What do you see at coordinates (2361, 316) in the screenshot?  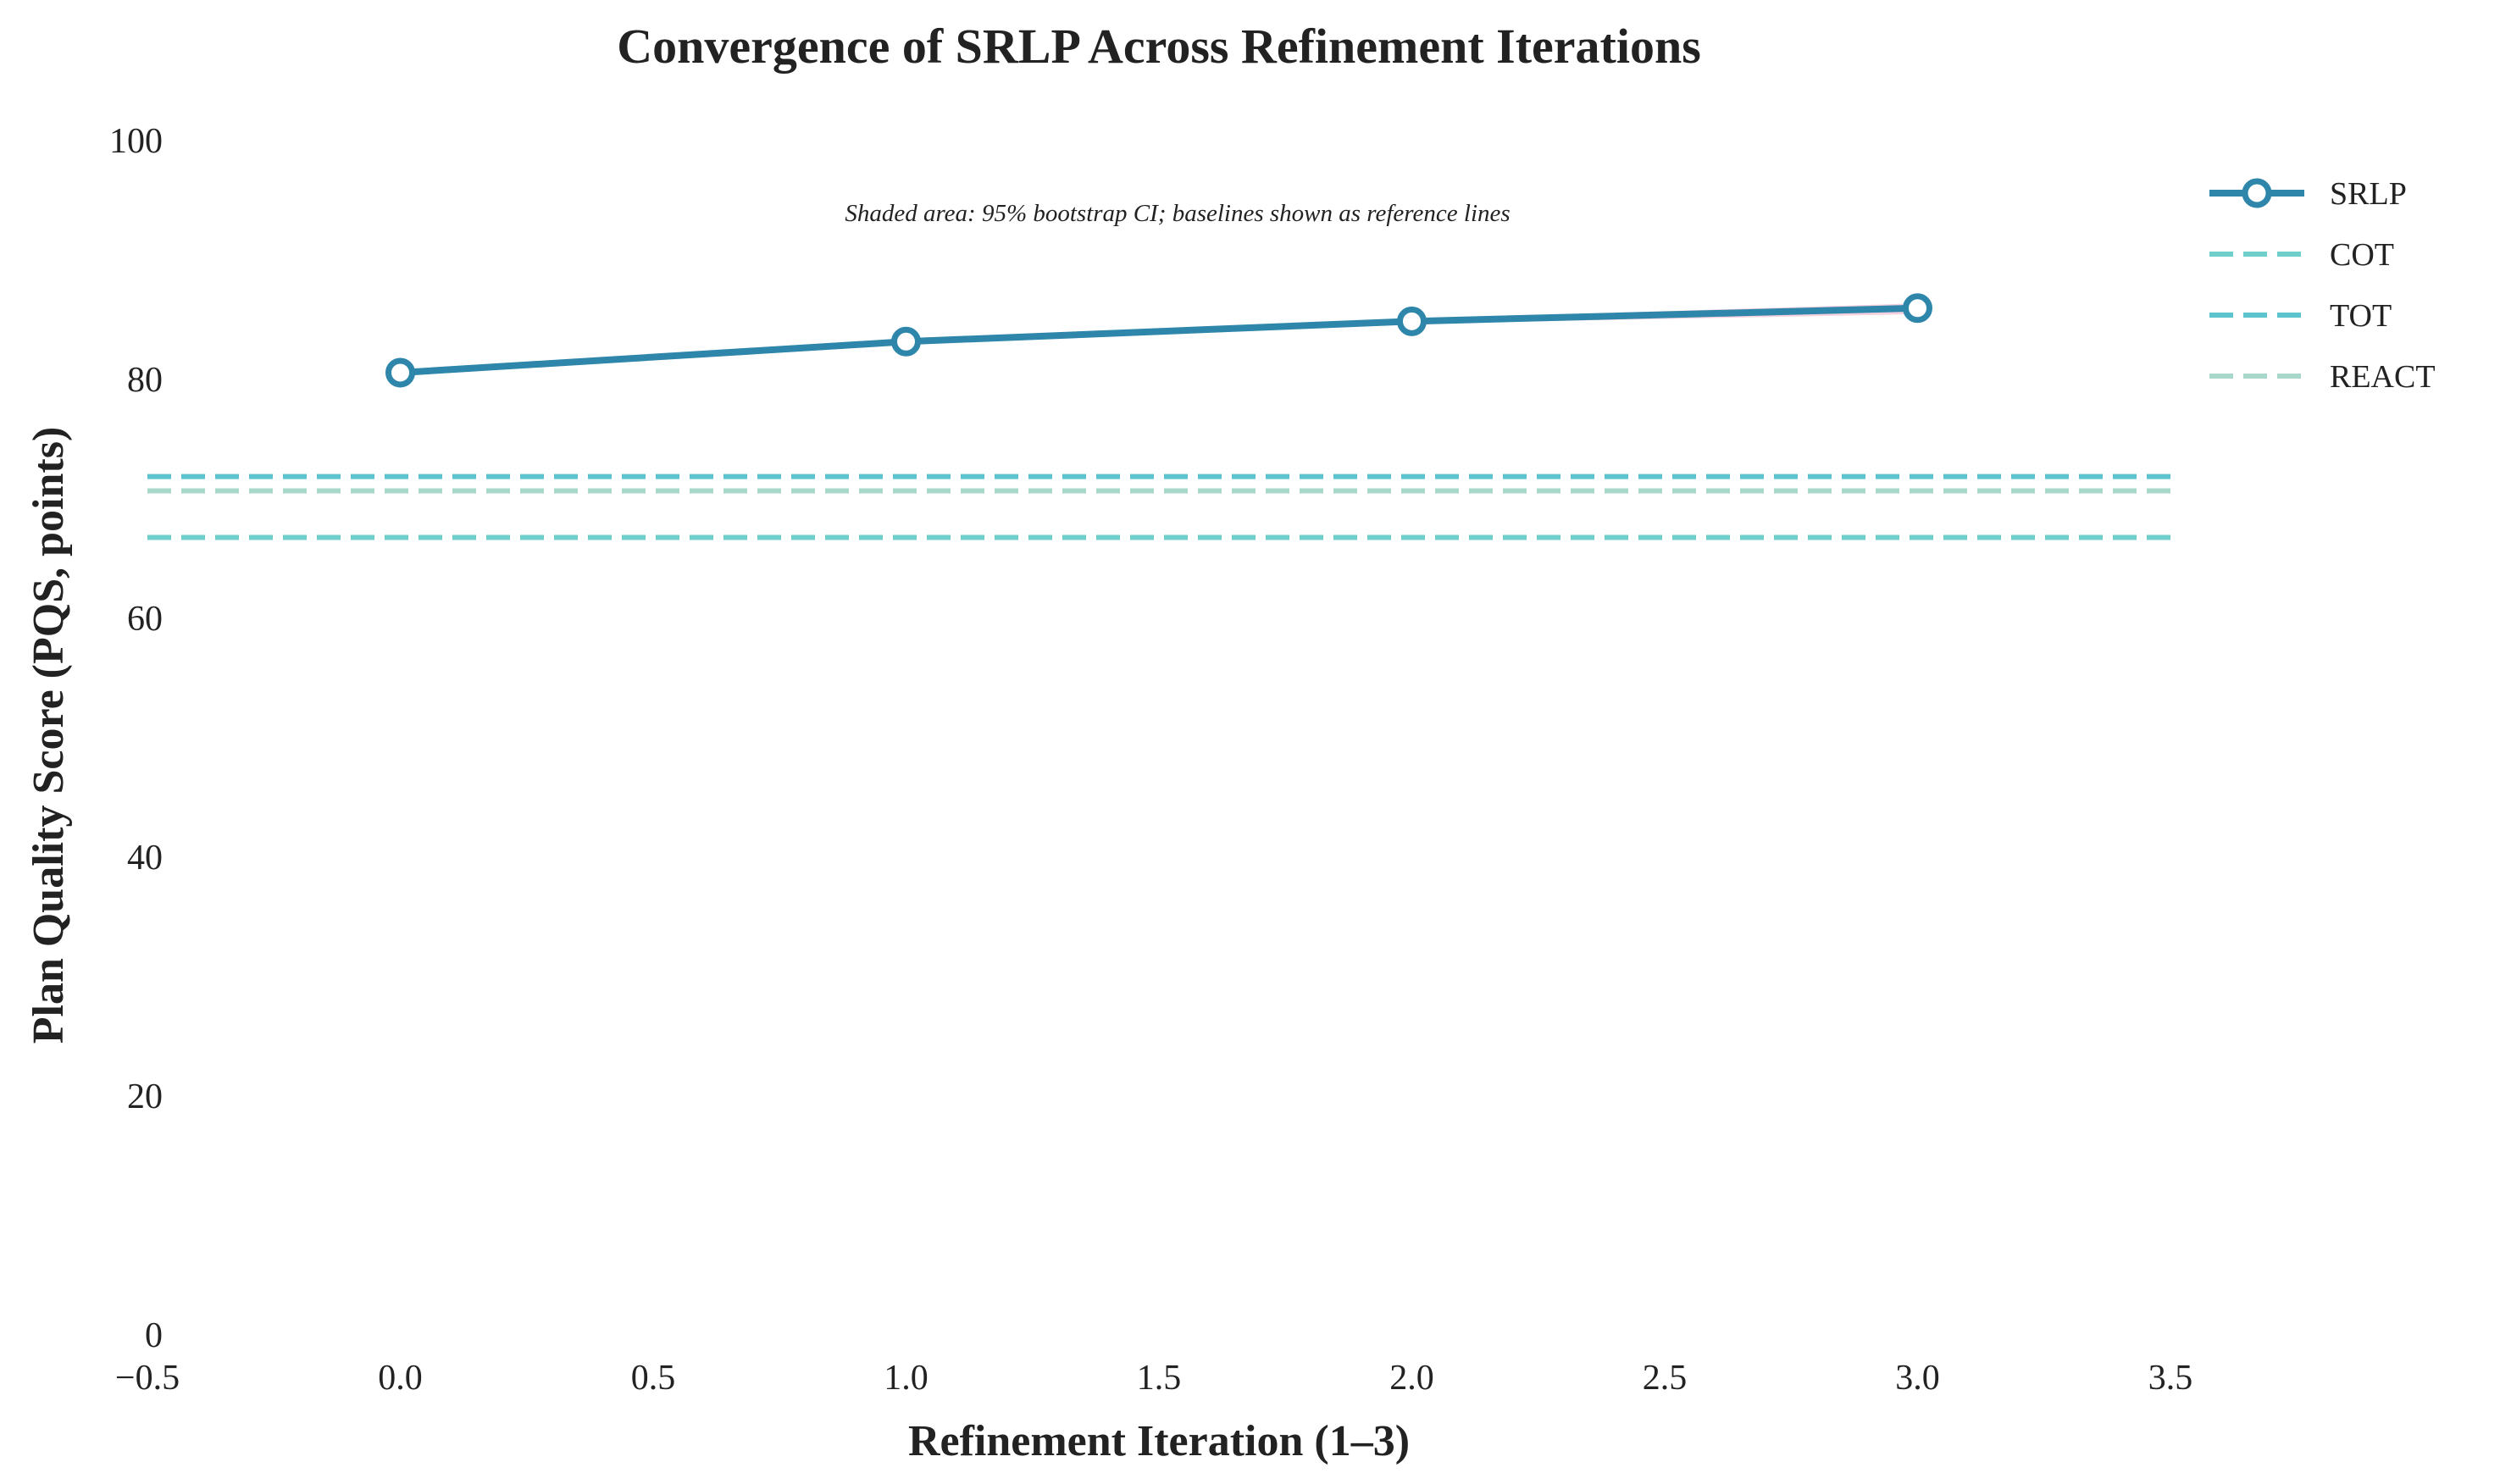 I see `legend-label: TOT` at bounding box center [2361, 316].